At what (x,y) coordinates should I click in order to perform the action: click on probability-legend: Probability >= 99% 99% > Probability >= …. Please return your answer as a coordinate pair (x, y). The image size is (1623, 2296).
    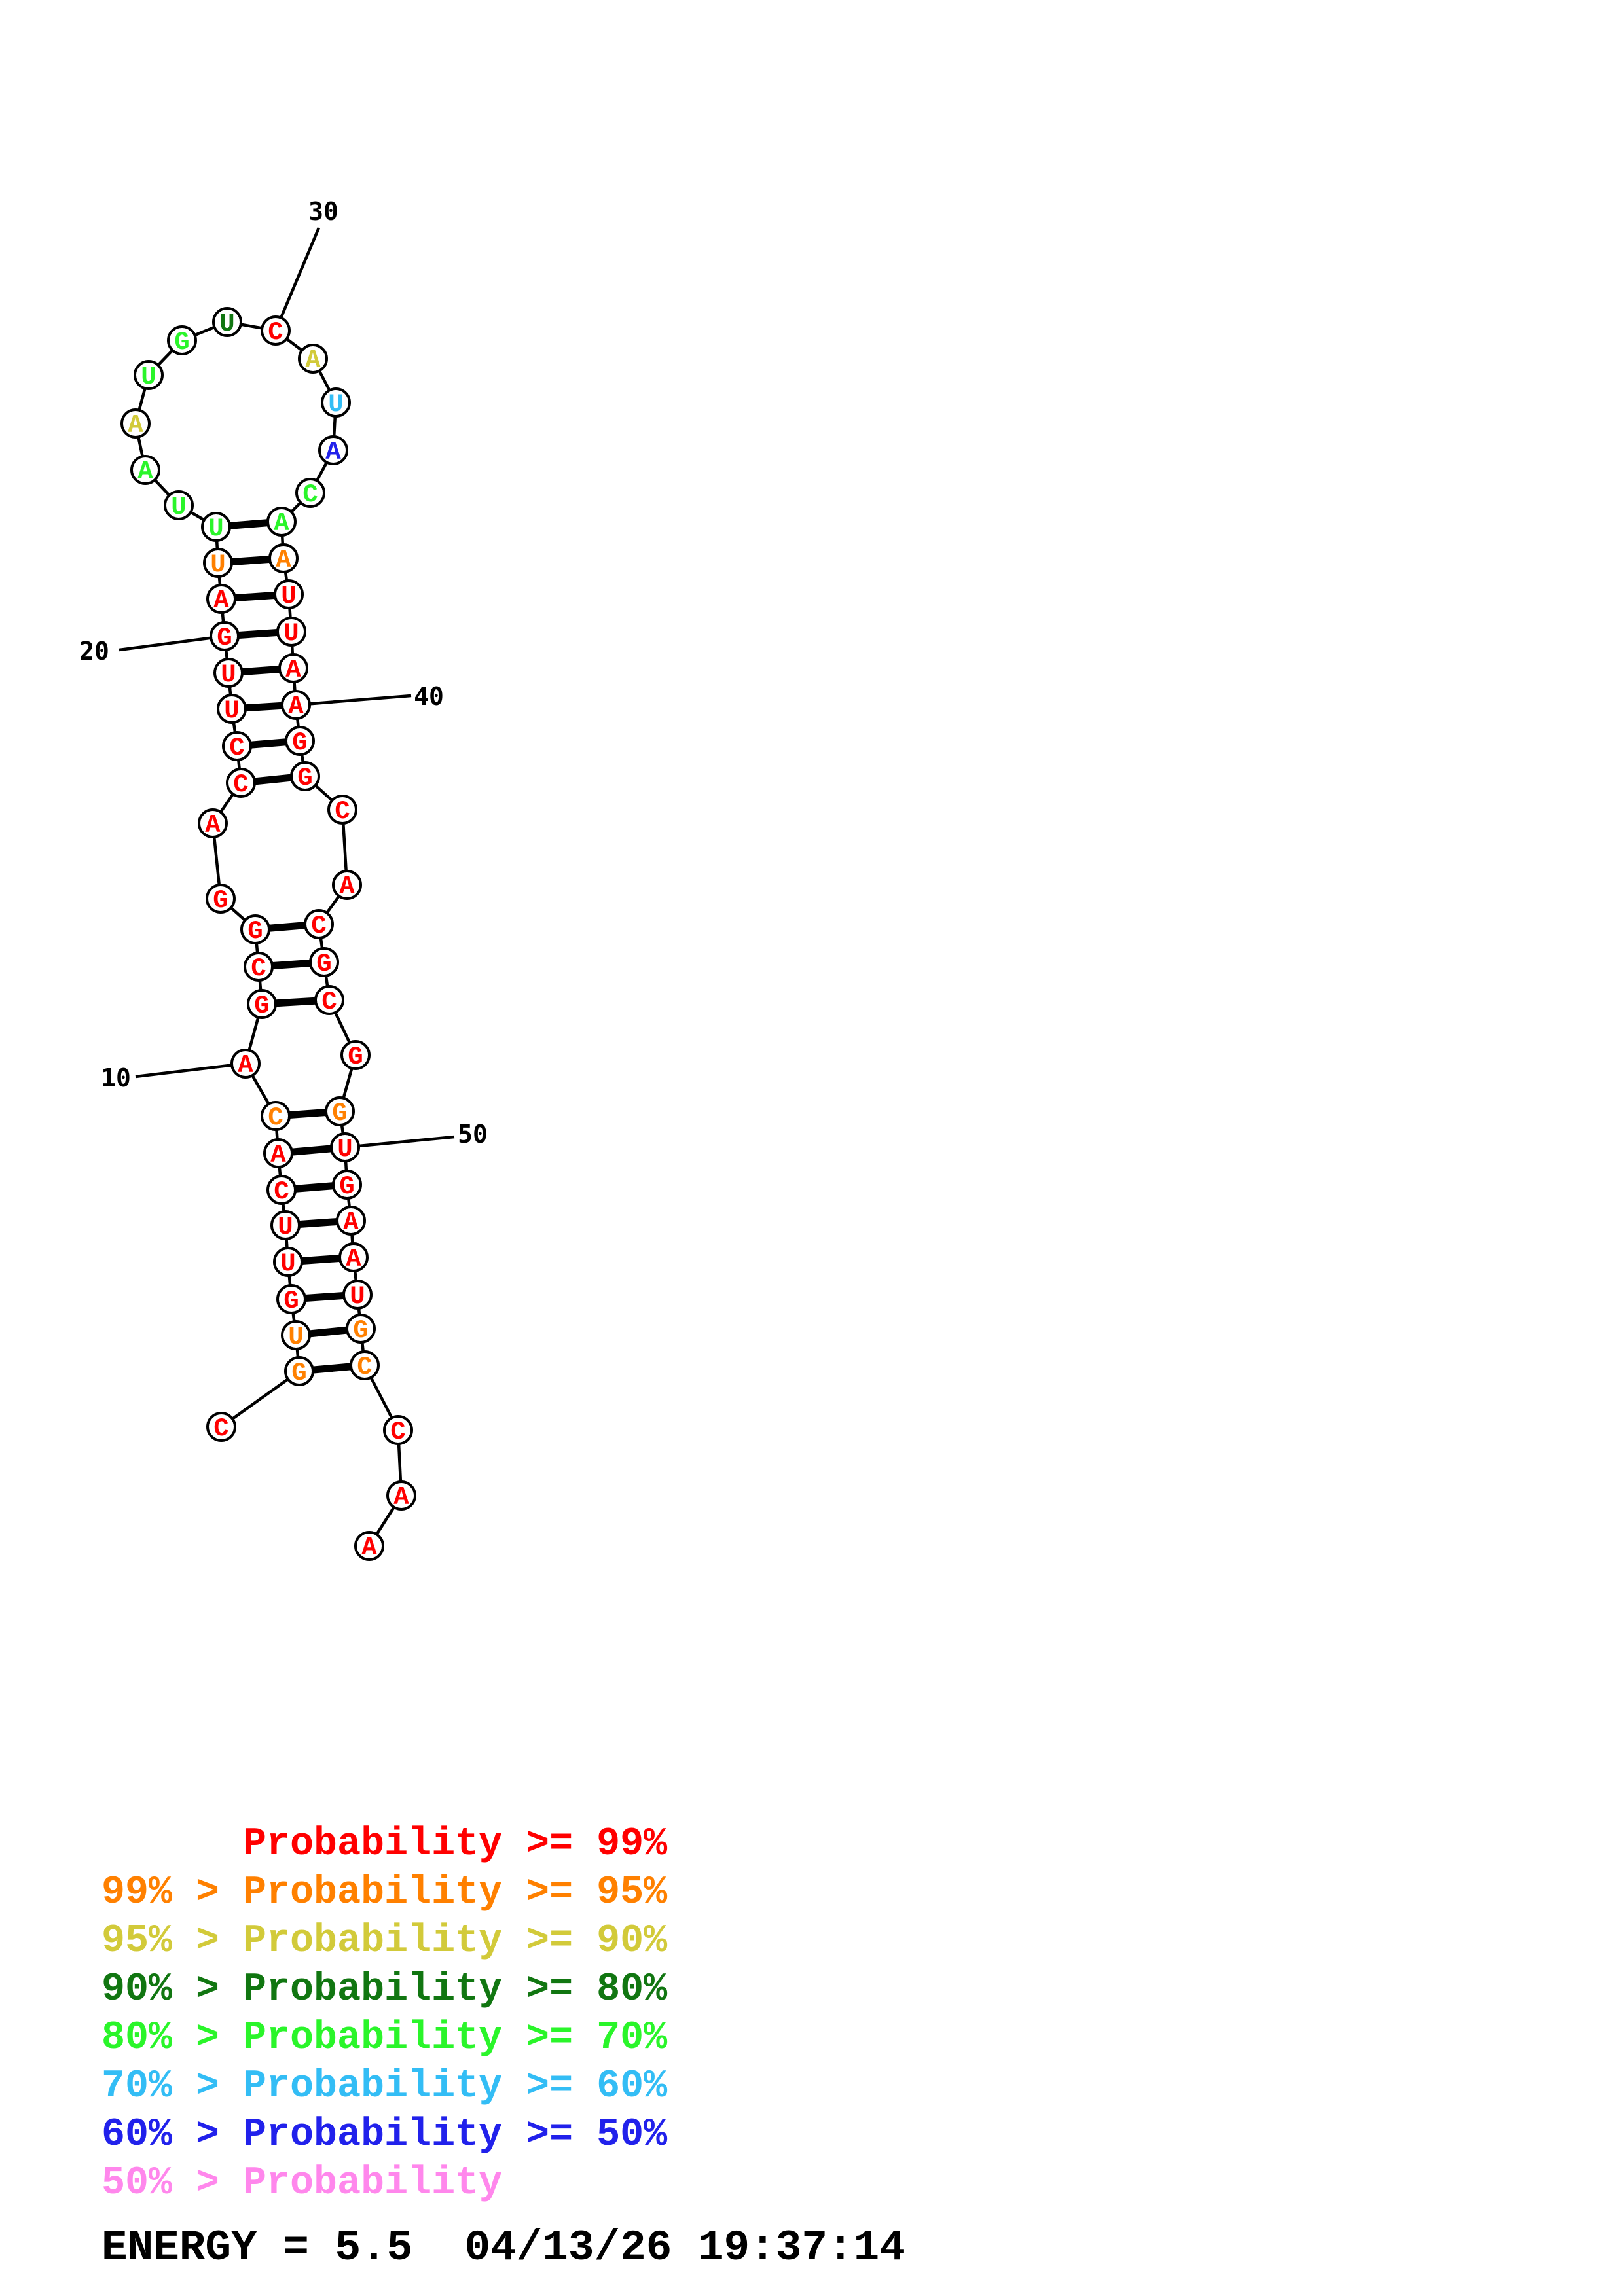
    Looking at the image, I should click on (384, 2014).